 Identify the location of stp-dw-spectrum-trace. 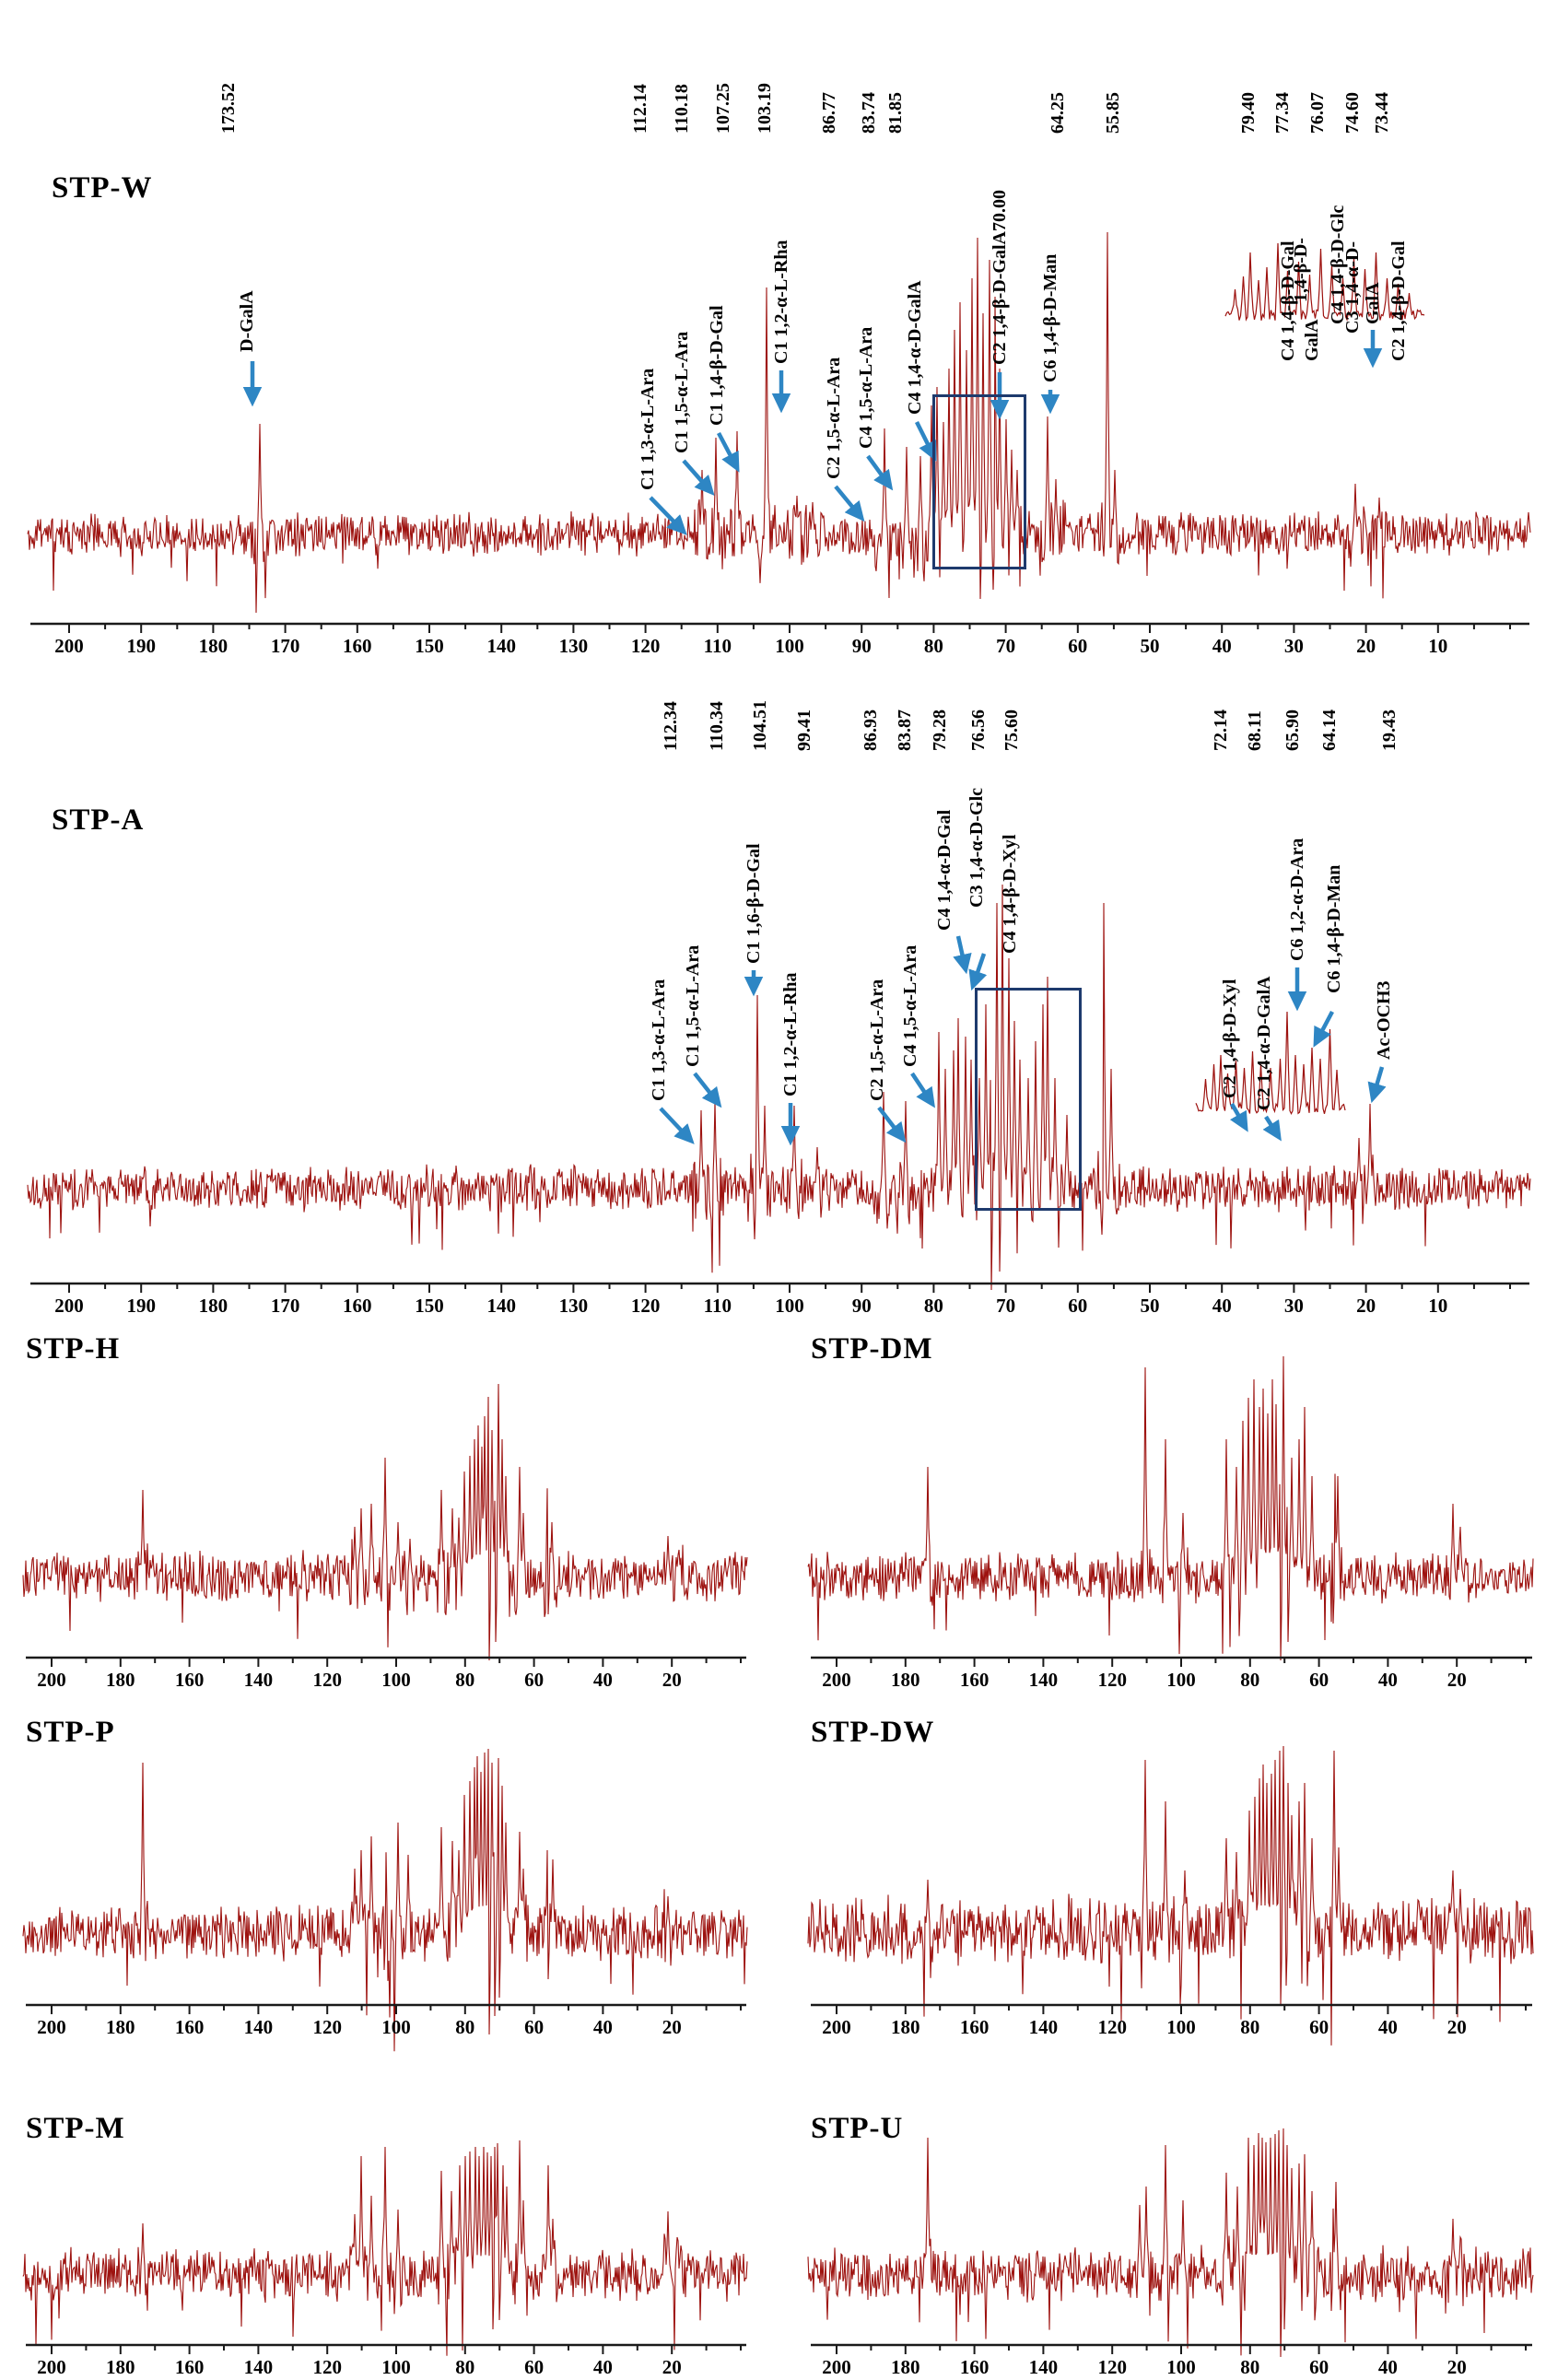
(1170, 1895).